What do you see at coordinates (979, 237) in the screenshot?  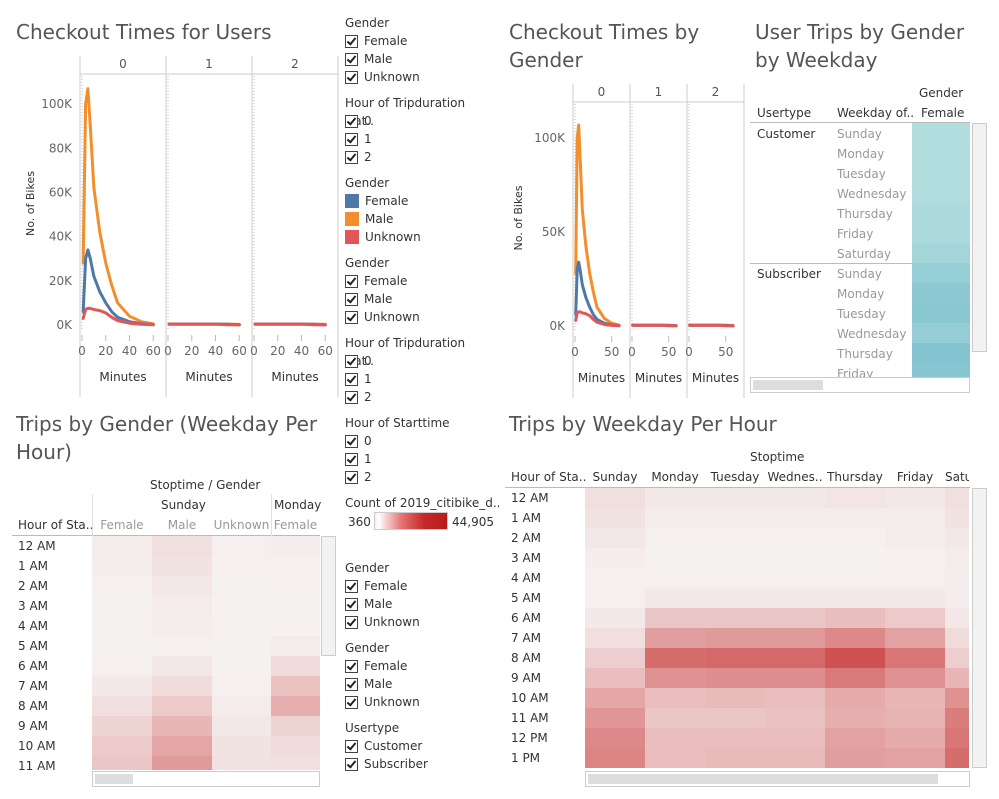 I see `user-trips-vscroll` at bounding box center [979, 237].